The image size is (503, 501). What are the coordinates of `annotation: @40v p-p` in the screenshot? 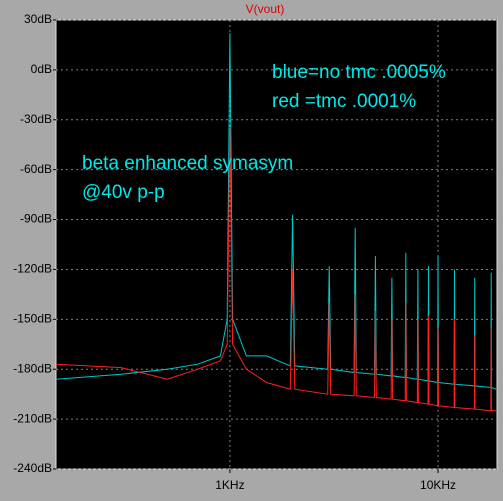 It's located at (123, 192).